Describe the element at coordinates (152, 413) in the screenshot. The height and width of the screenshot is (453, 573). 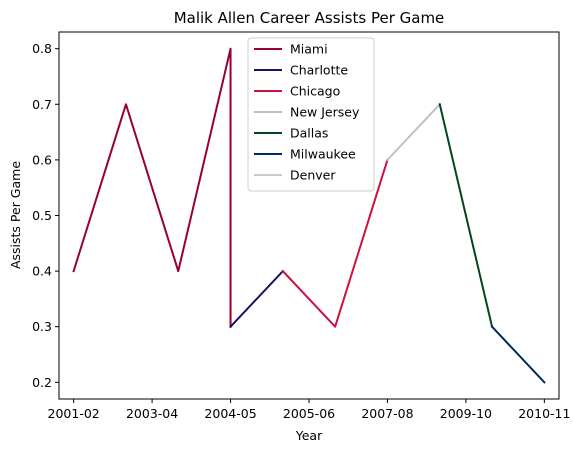
I see `x-tick-label: 2003-04` at that location.